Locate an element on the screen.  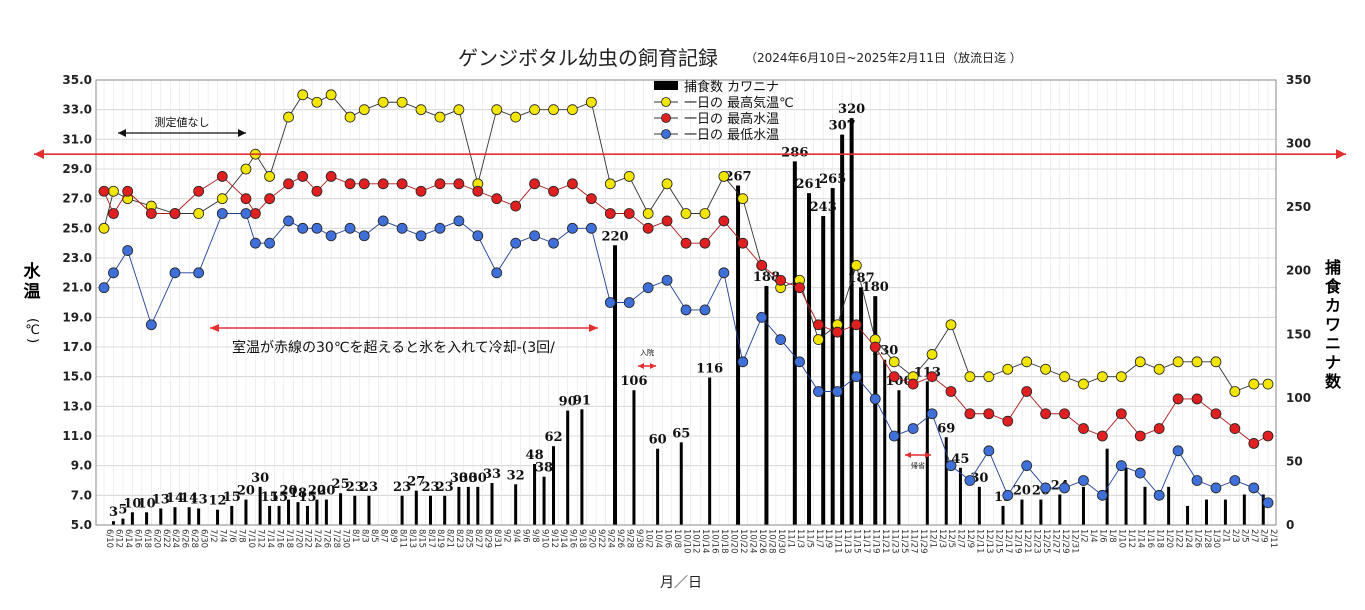
y-left-tick-label: 7.0 is located at coordinates (81, 495).